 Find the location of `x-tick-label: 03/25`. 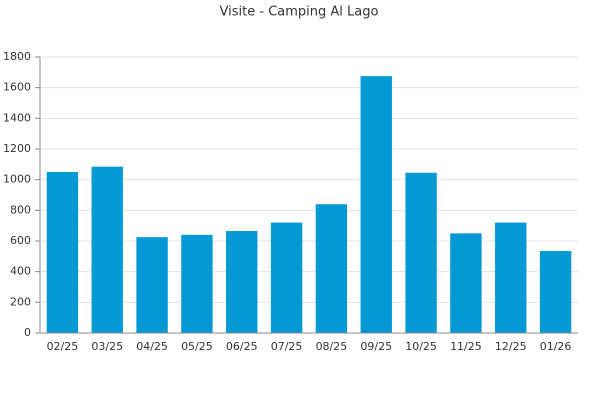

x-tick-label: 03/25 is located at coordinates (107, 346).